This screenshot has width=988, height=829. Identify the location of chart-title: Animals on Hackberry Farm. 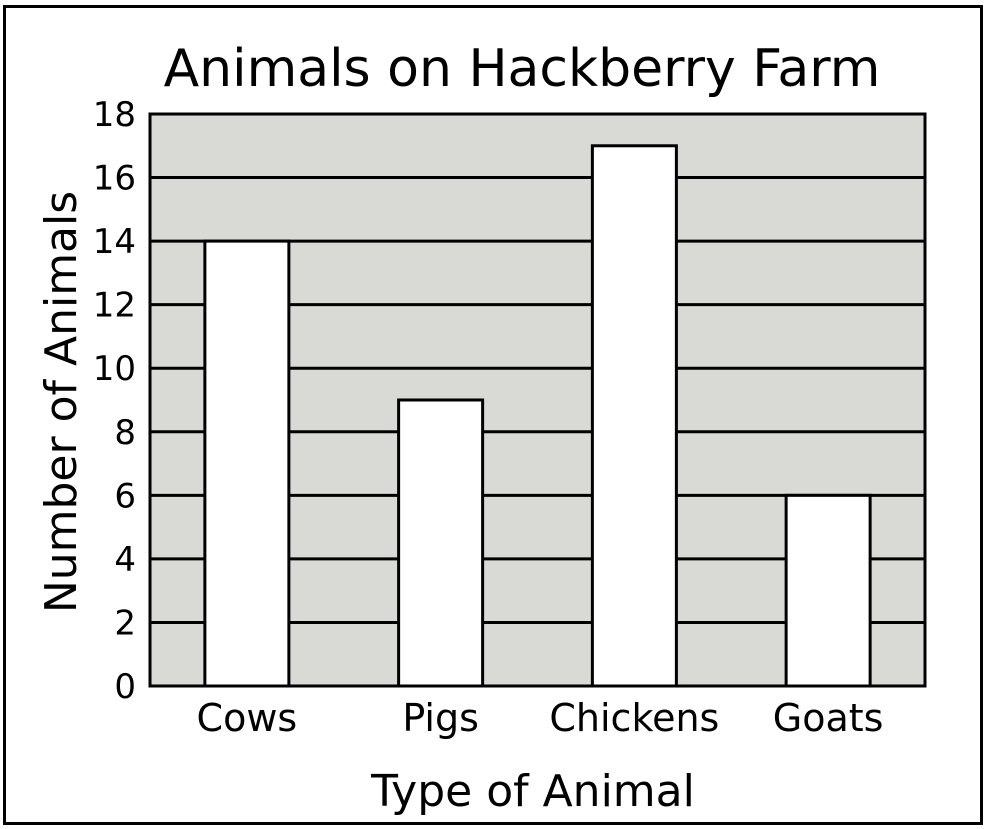
(522, 69).